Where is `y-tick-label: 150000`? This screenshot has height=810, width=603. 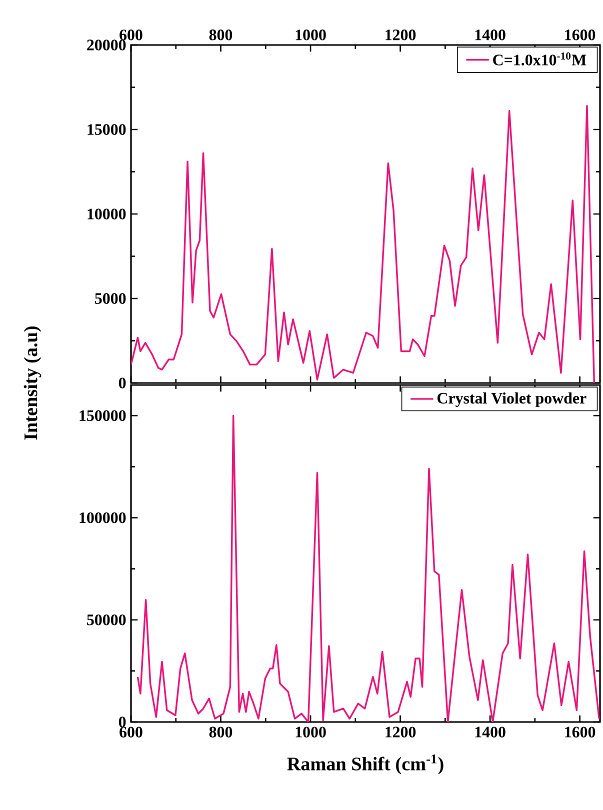
y-tick-label: 150000 is located at coordinates (103, 415).